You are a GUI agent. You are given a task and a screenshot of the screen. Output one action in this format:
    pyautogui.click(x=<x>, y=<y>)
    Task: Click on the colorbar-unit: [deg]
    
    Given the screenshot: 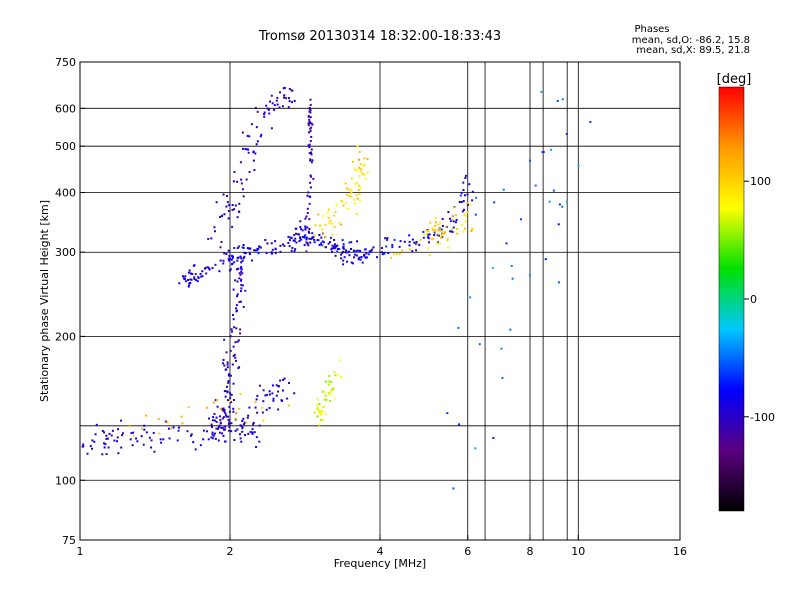 What is the action you would take?
    pyautogui.click(x=734, y=79)
    